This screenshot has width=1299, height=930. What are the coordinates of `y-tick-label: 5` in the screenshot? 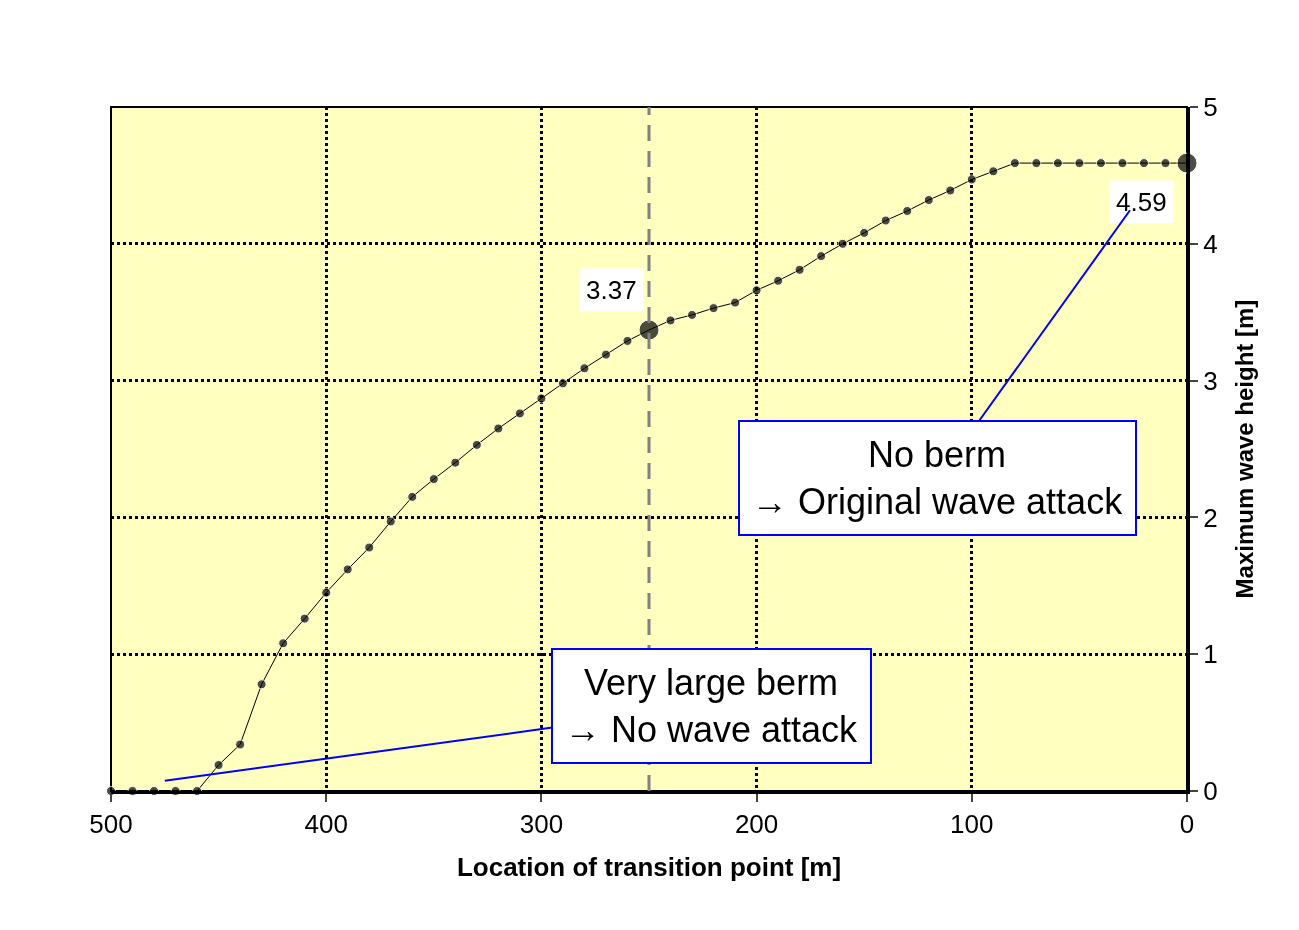 It's located at (1210, 107).